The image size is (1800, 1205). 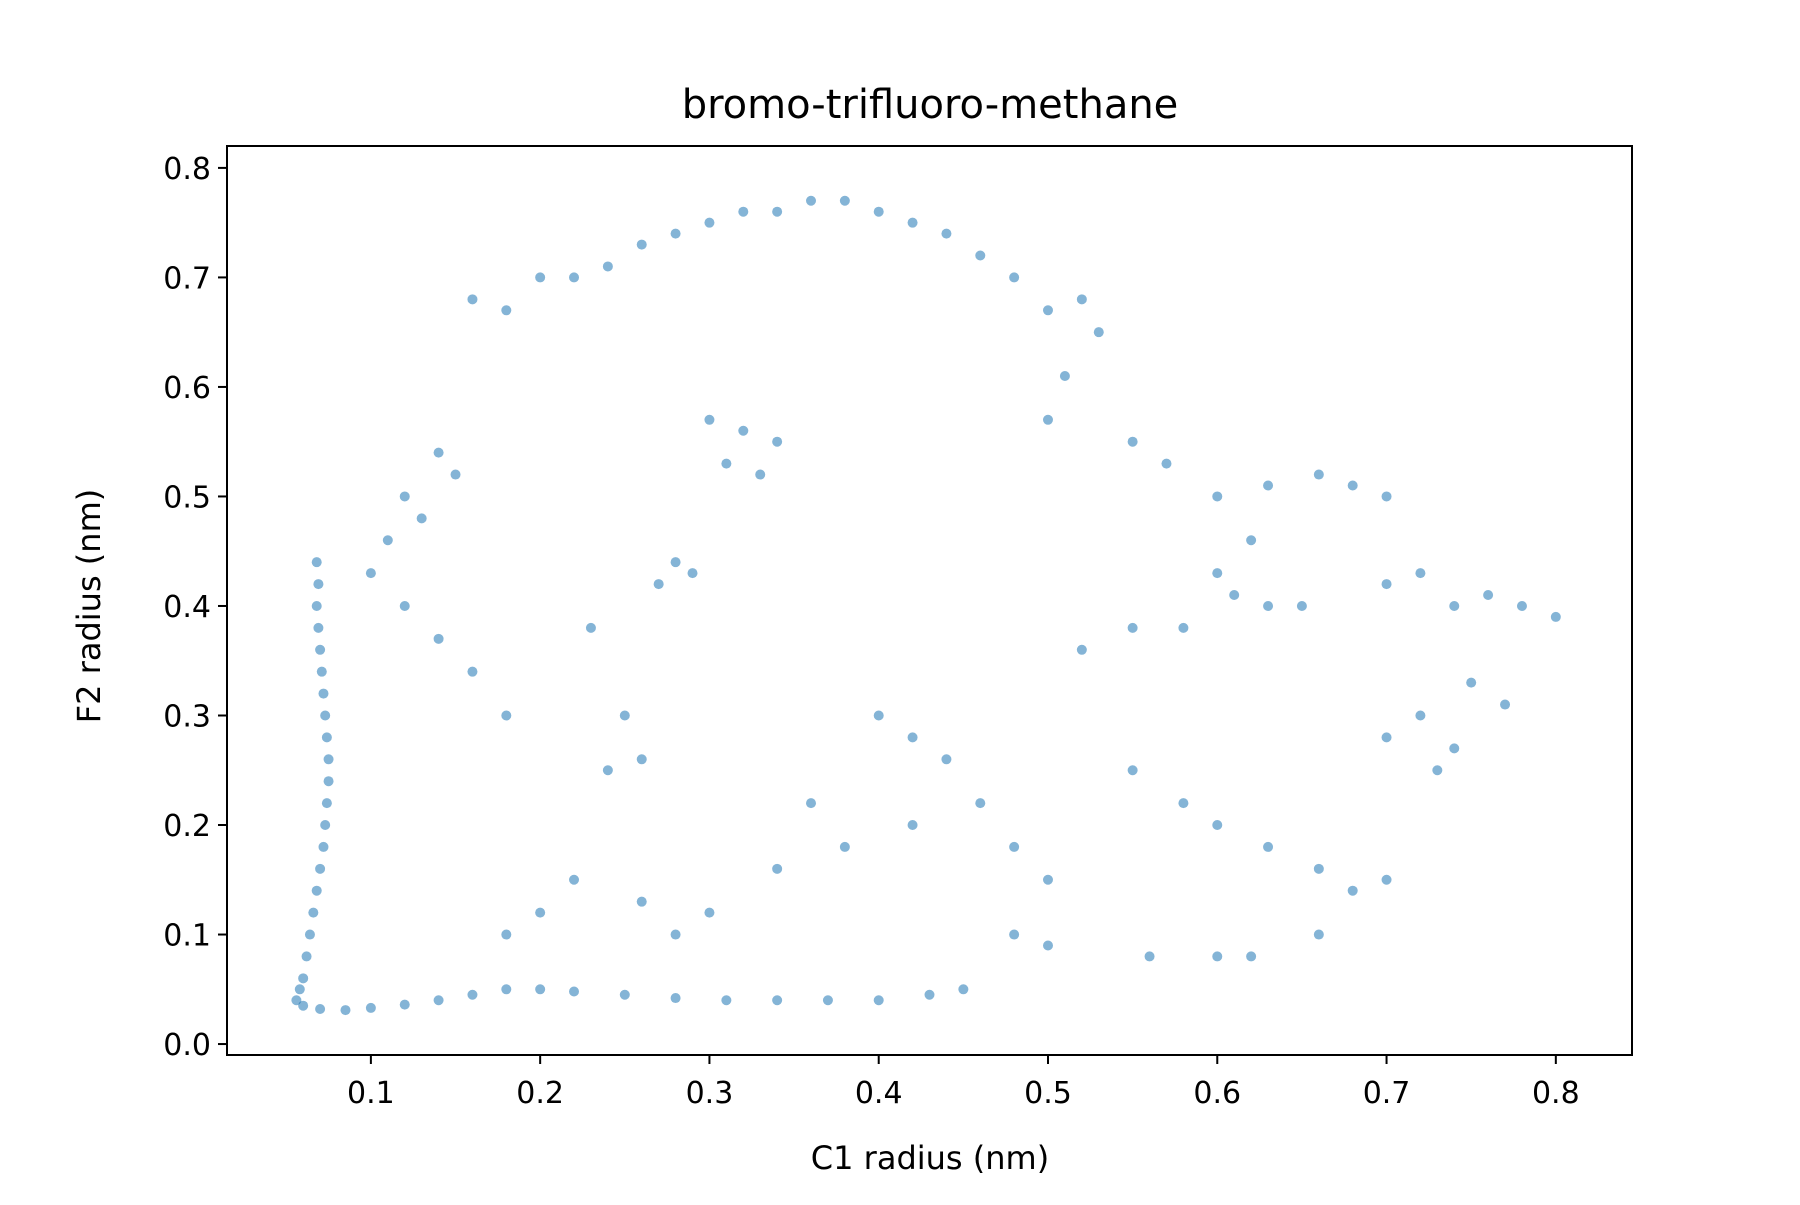 What do you see at coordinates (1048, 1093) in the screenshot?
I see `x-tick-label: 0.5` at bounding box center [1048, 1093].